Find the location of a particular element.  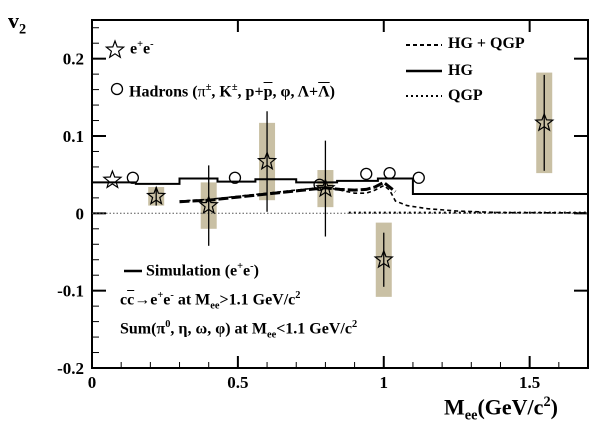

legend-ee: e+e- is located at coordinates (142, 48).